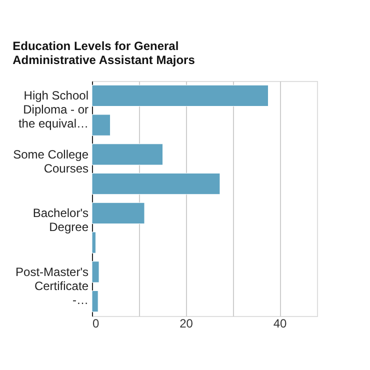 This screenshot has width=370, height=370. What do you see at coordinates (187, 323) in the screenshot?
I see `x-tick-label: 20` at bounding box center [187, 323].